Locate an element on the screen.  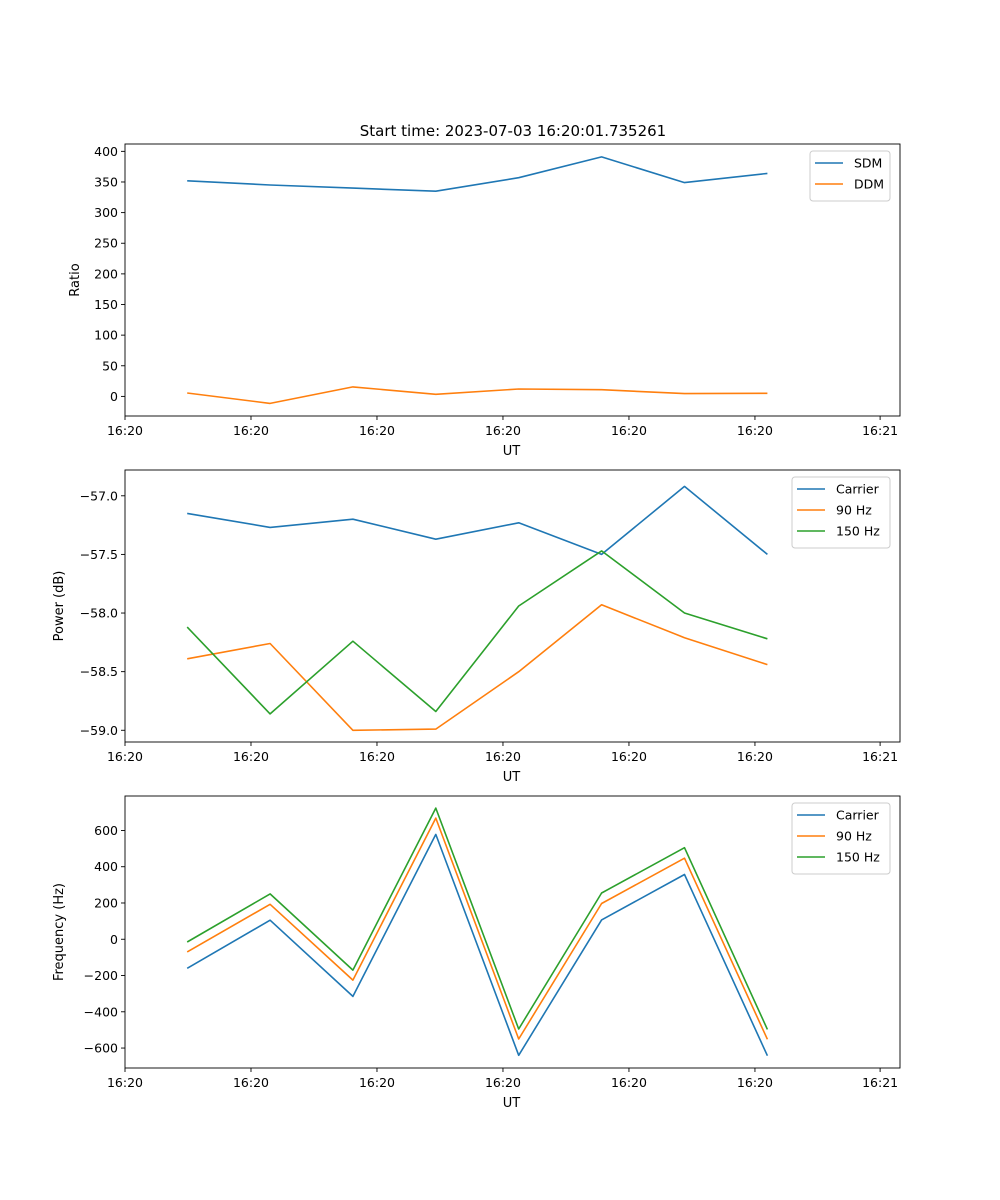
y-tick-label: −59.0 is located at coordinates (99, 730).